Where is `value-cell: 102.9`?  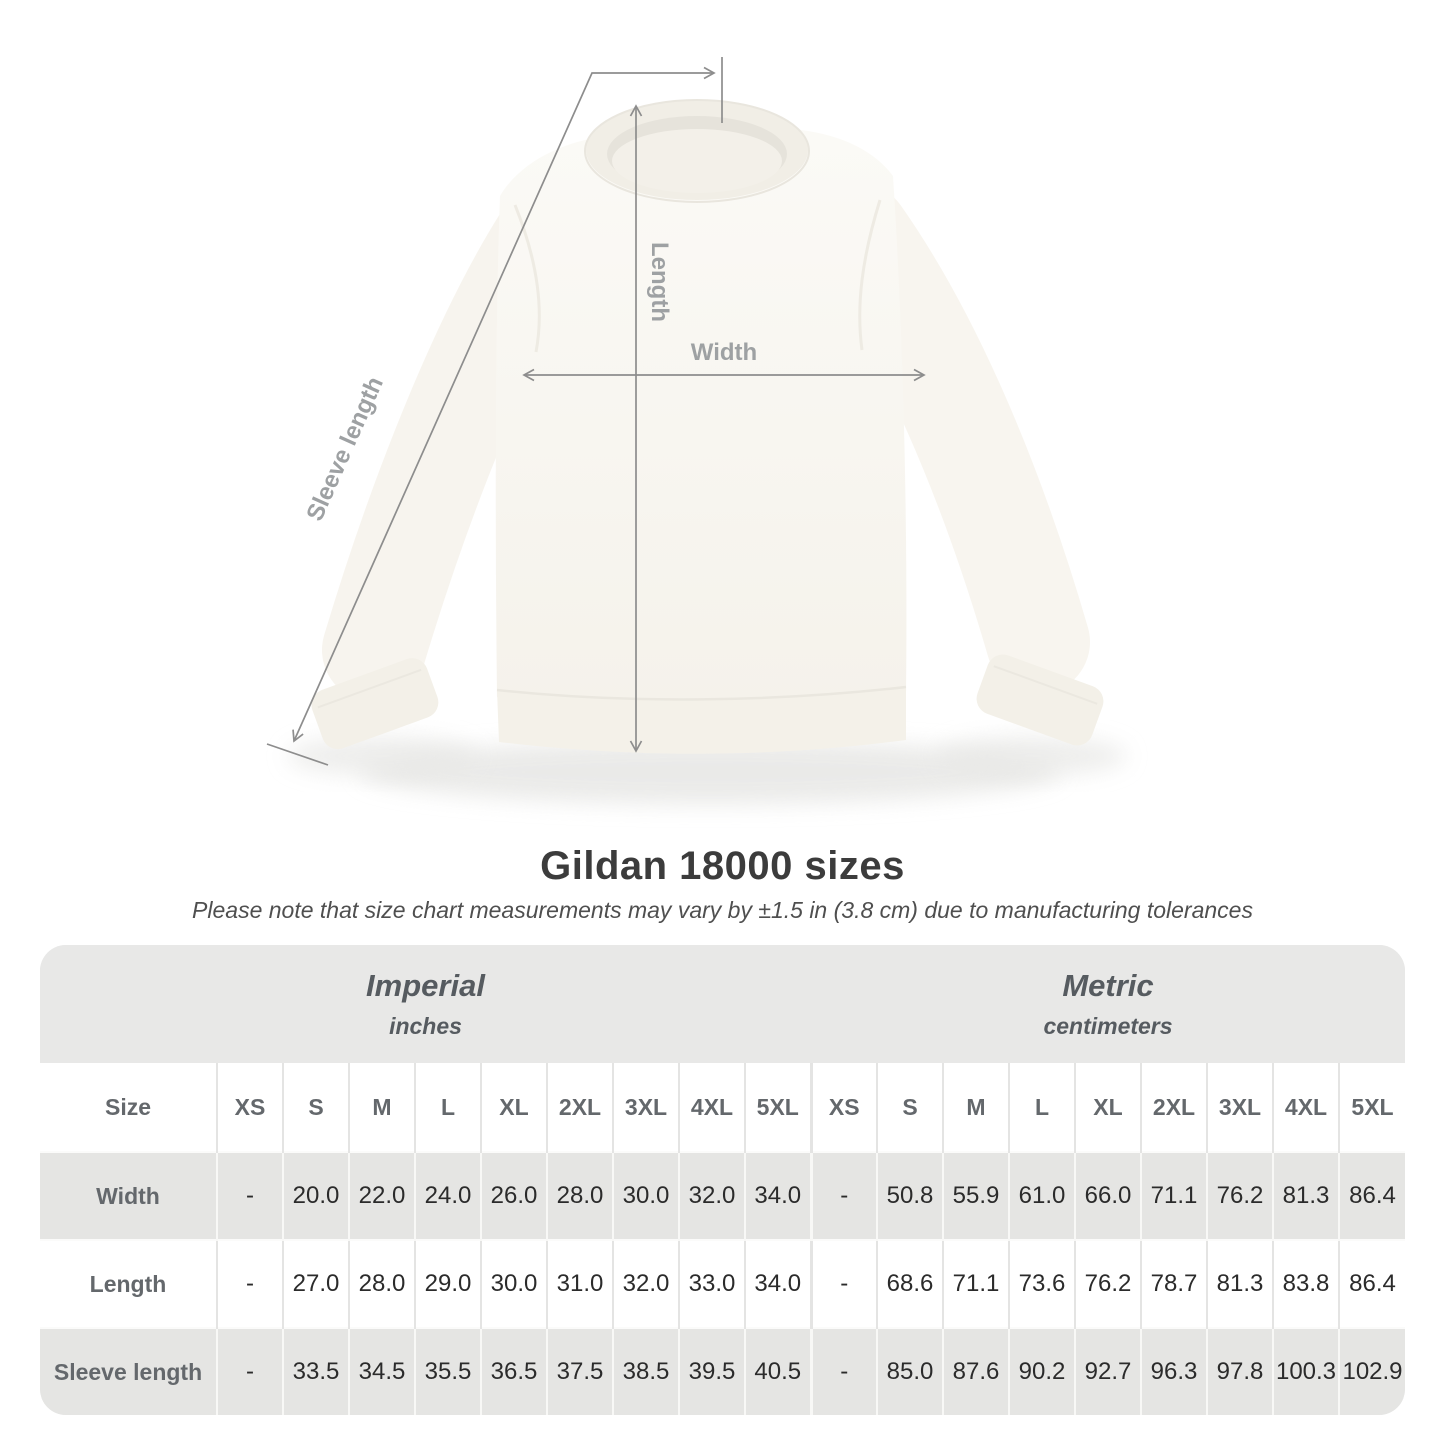
value-cell: 102.9 is located at coordinates (1371, 1371).